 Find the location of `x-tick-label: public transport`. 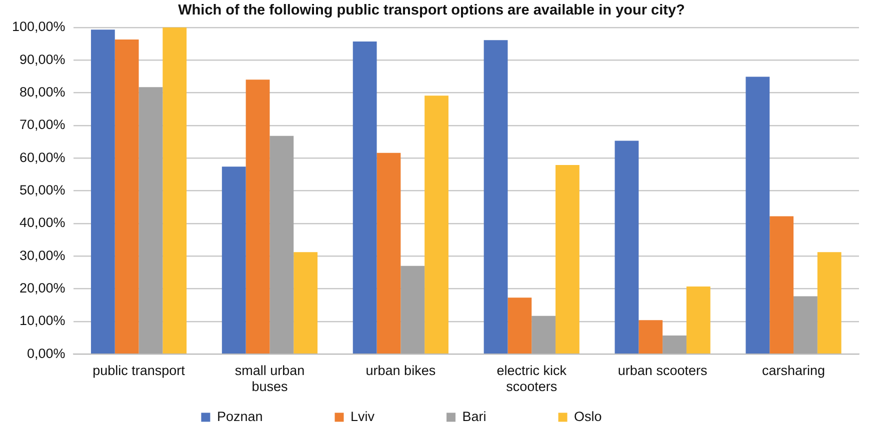

x-tick-label: public transport is located at coordinates (139, 370).